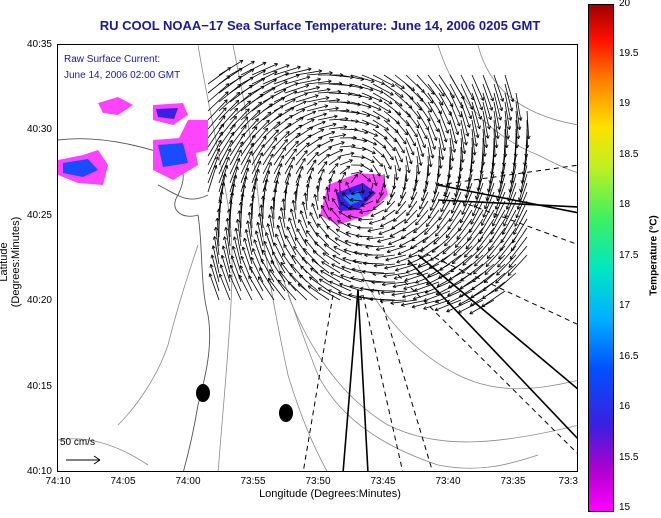 The width and height of the screenshot is (661, 518). What do you see at coordinates (83, 460) in the screenshot?
I see `scale-arrow` at bounding box center [83, 460].